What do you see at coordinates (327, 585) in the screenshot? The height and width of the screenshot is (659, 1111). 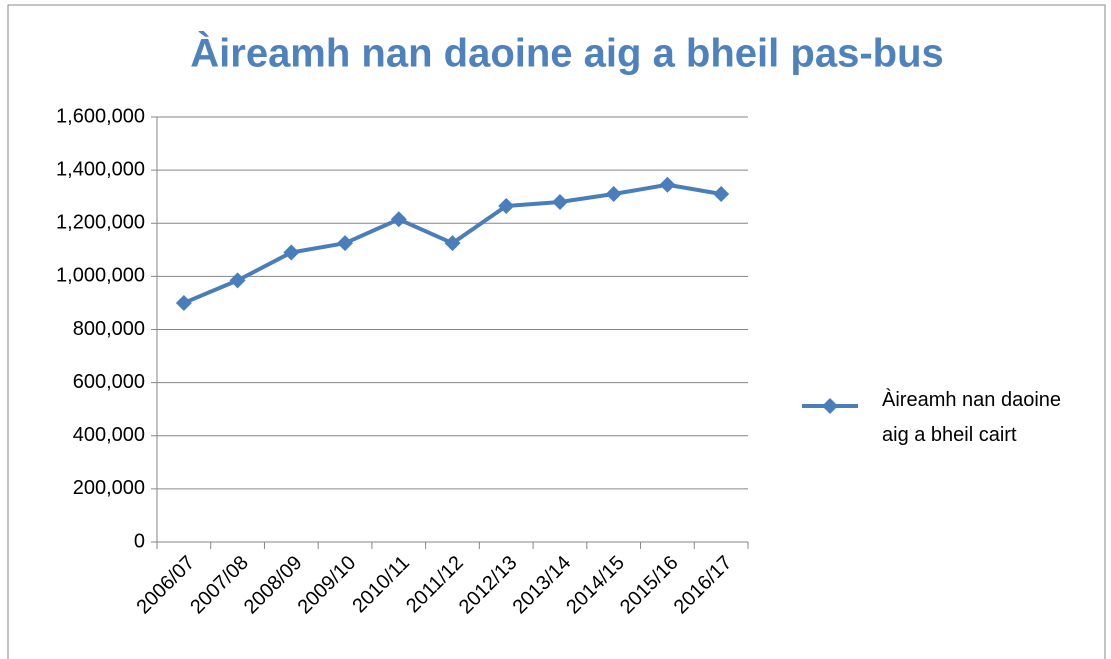 I see `x-tick-label: 2009/10` at bounding box center [327, 585].